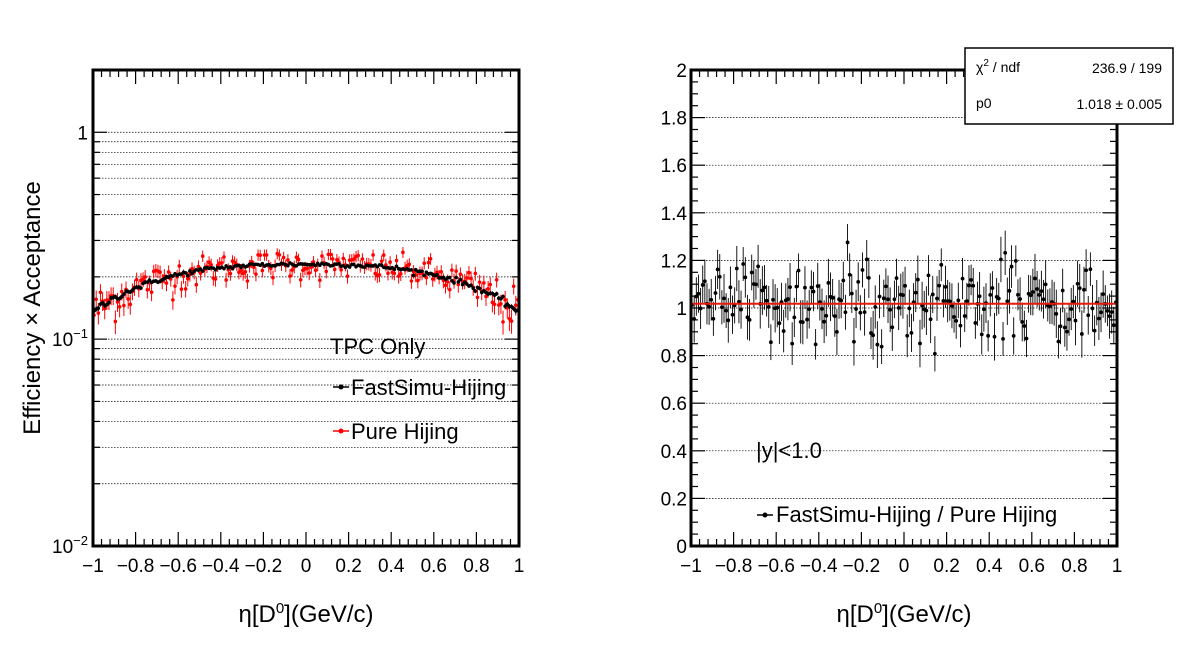 This screenshot has height=648, width=1196. I want to click on x-tick-label: 0.6, so click(434, 566).